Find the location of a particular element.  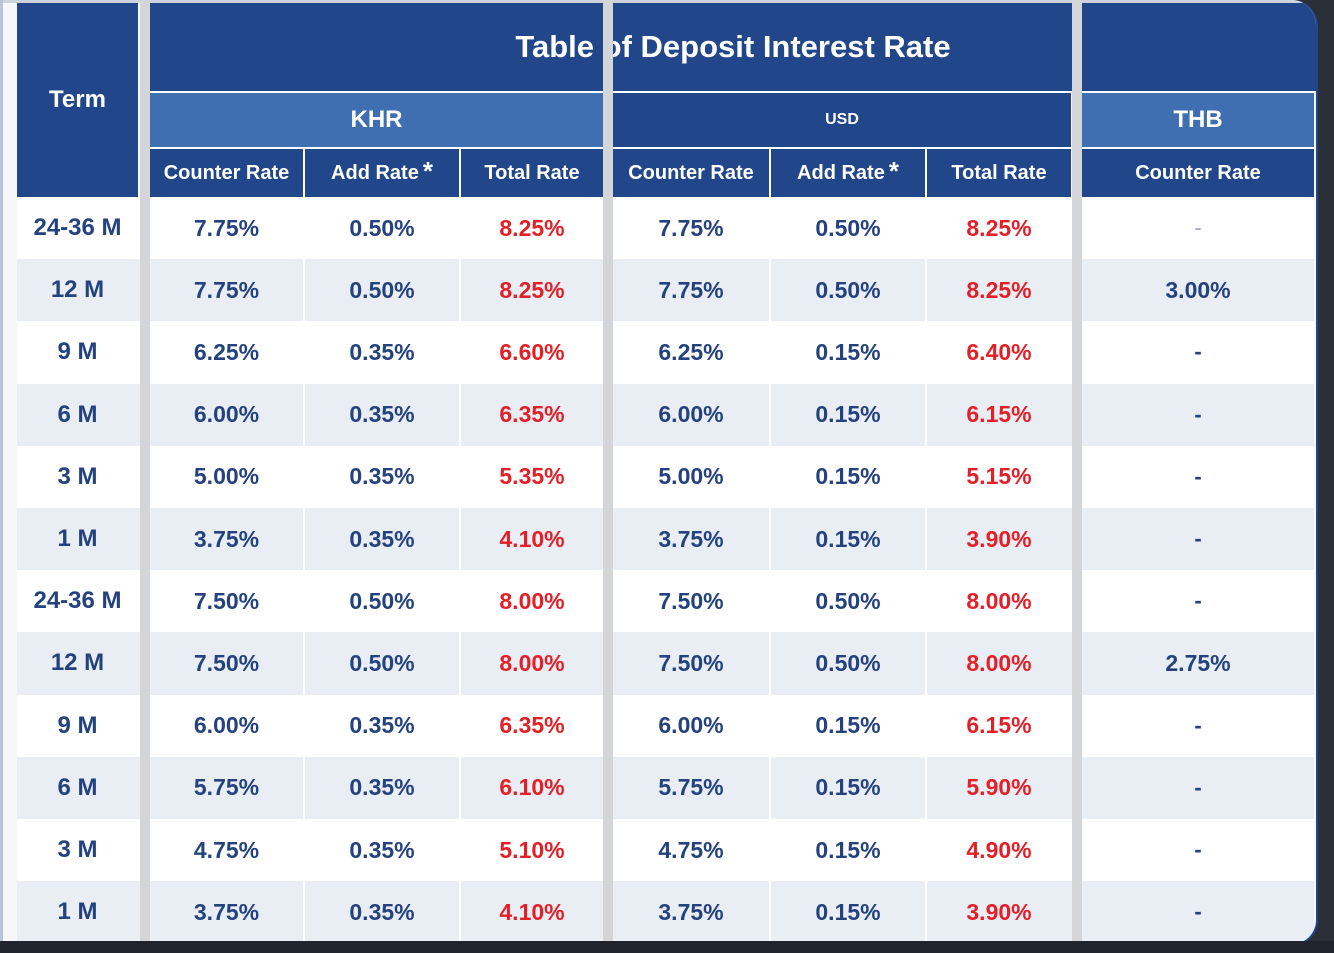

left-edge is located at coordinates (1, 472).